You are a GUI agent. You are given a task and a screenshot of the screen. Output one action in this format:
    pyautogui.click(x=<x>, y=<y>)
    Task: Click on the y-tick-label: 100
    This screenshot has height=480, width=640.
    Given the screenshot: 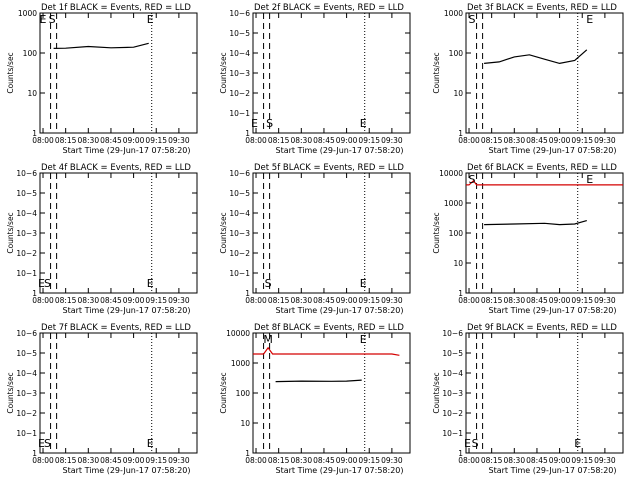 What is the action you would take?
    pyautogui.click(x=243, y=393)
    